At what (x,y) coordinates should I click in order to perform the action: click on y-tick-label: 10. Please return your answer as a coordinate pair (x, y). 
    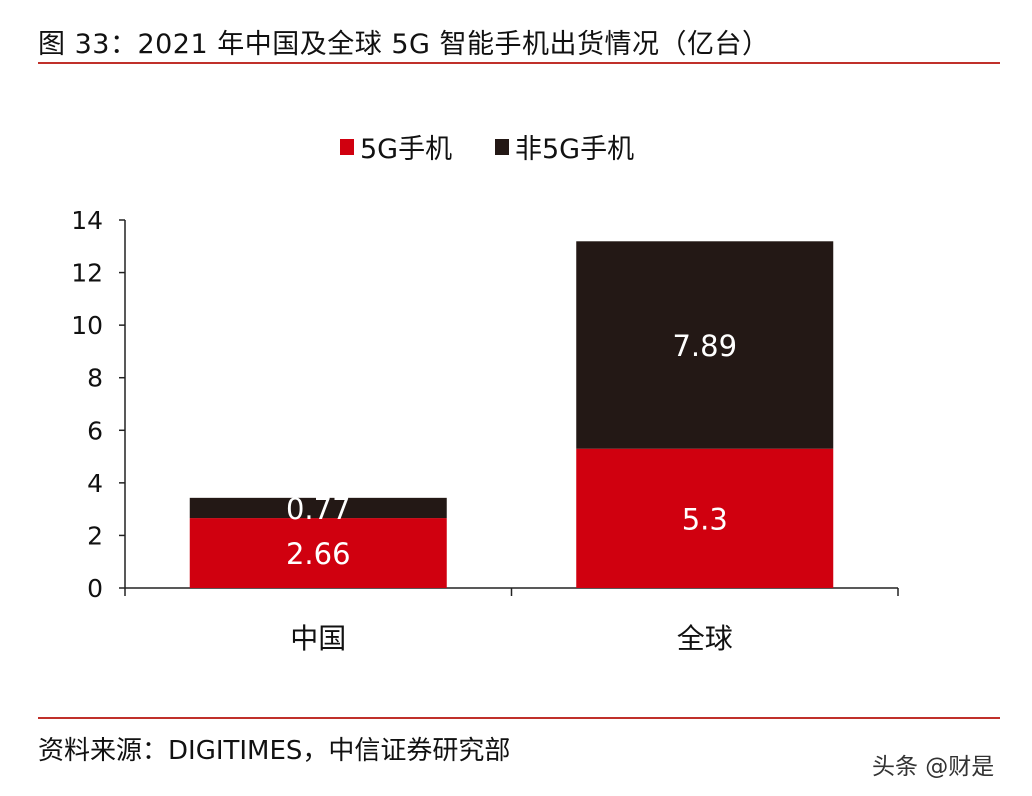
    Looking at the image, I should click on (87, 325).